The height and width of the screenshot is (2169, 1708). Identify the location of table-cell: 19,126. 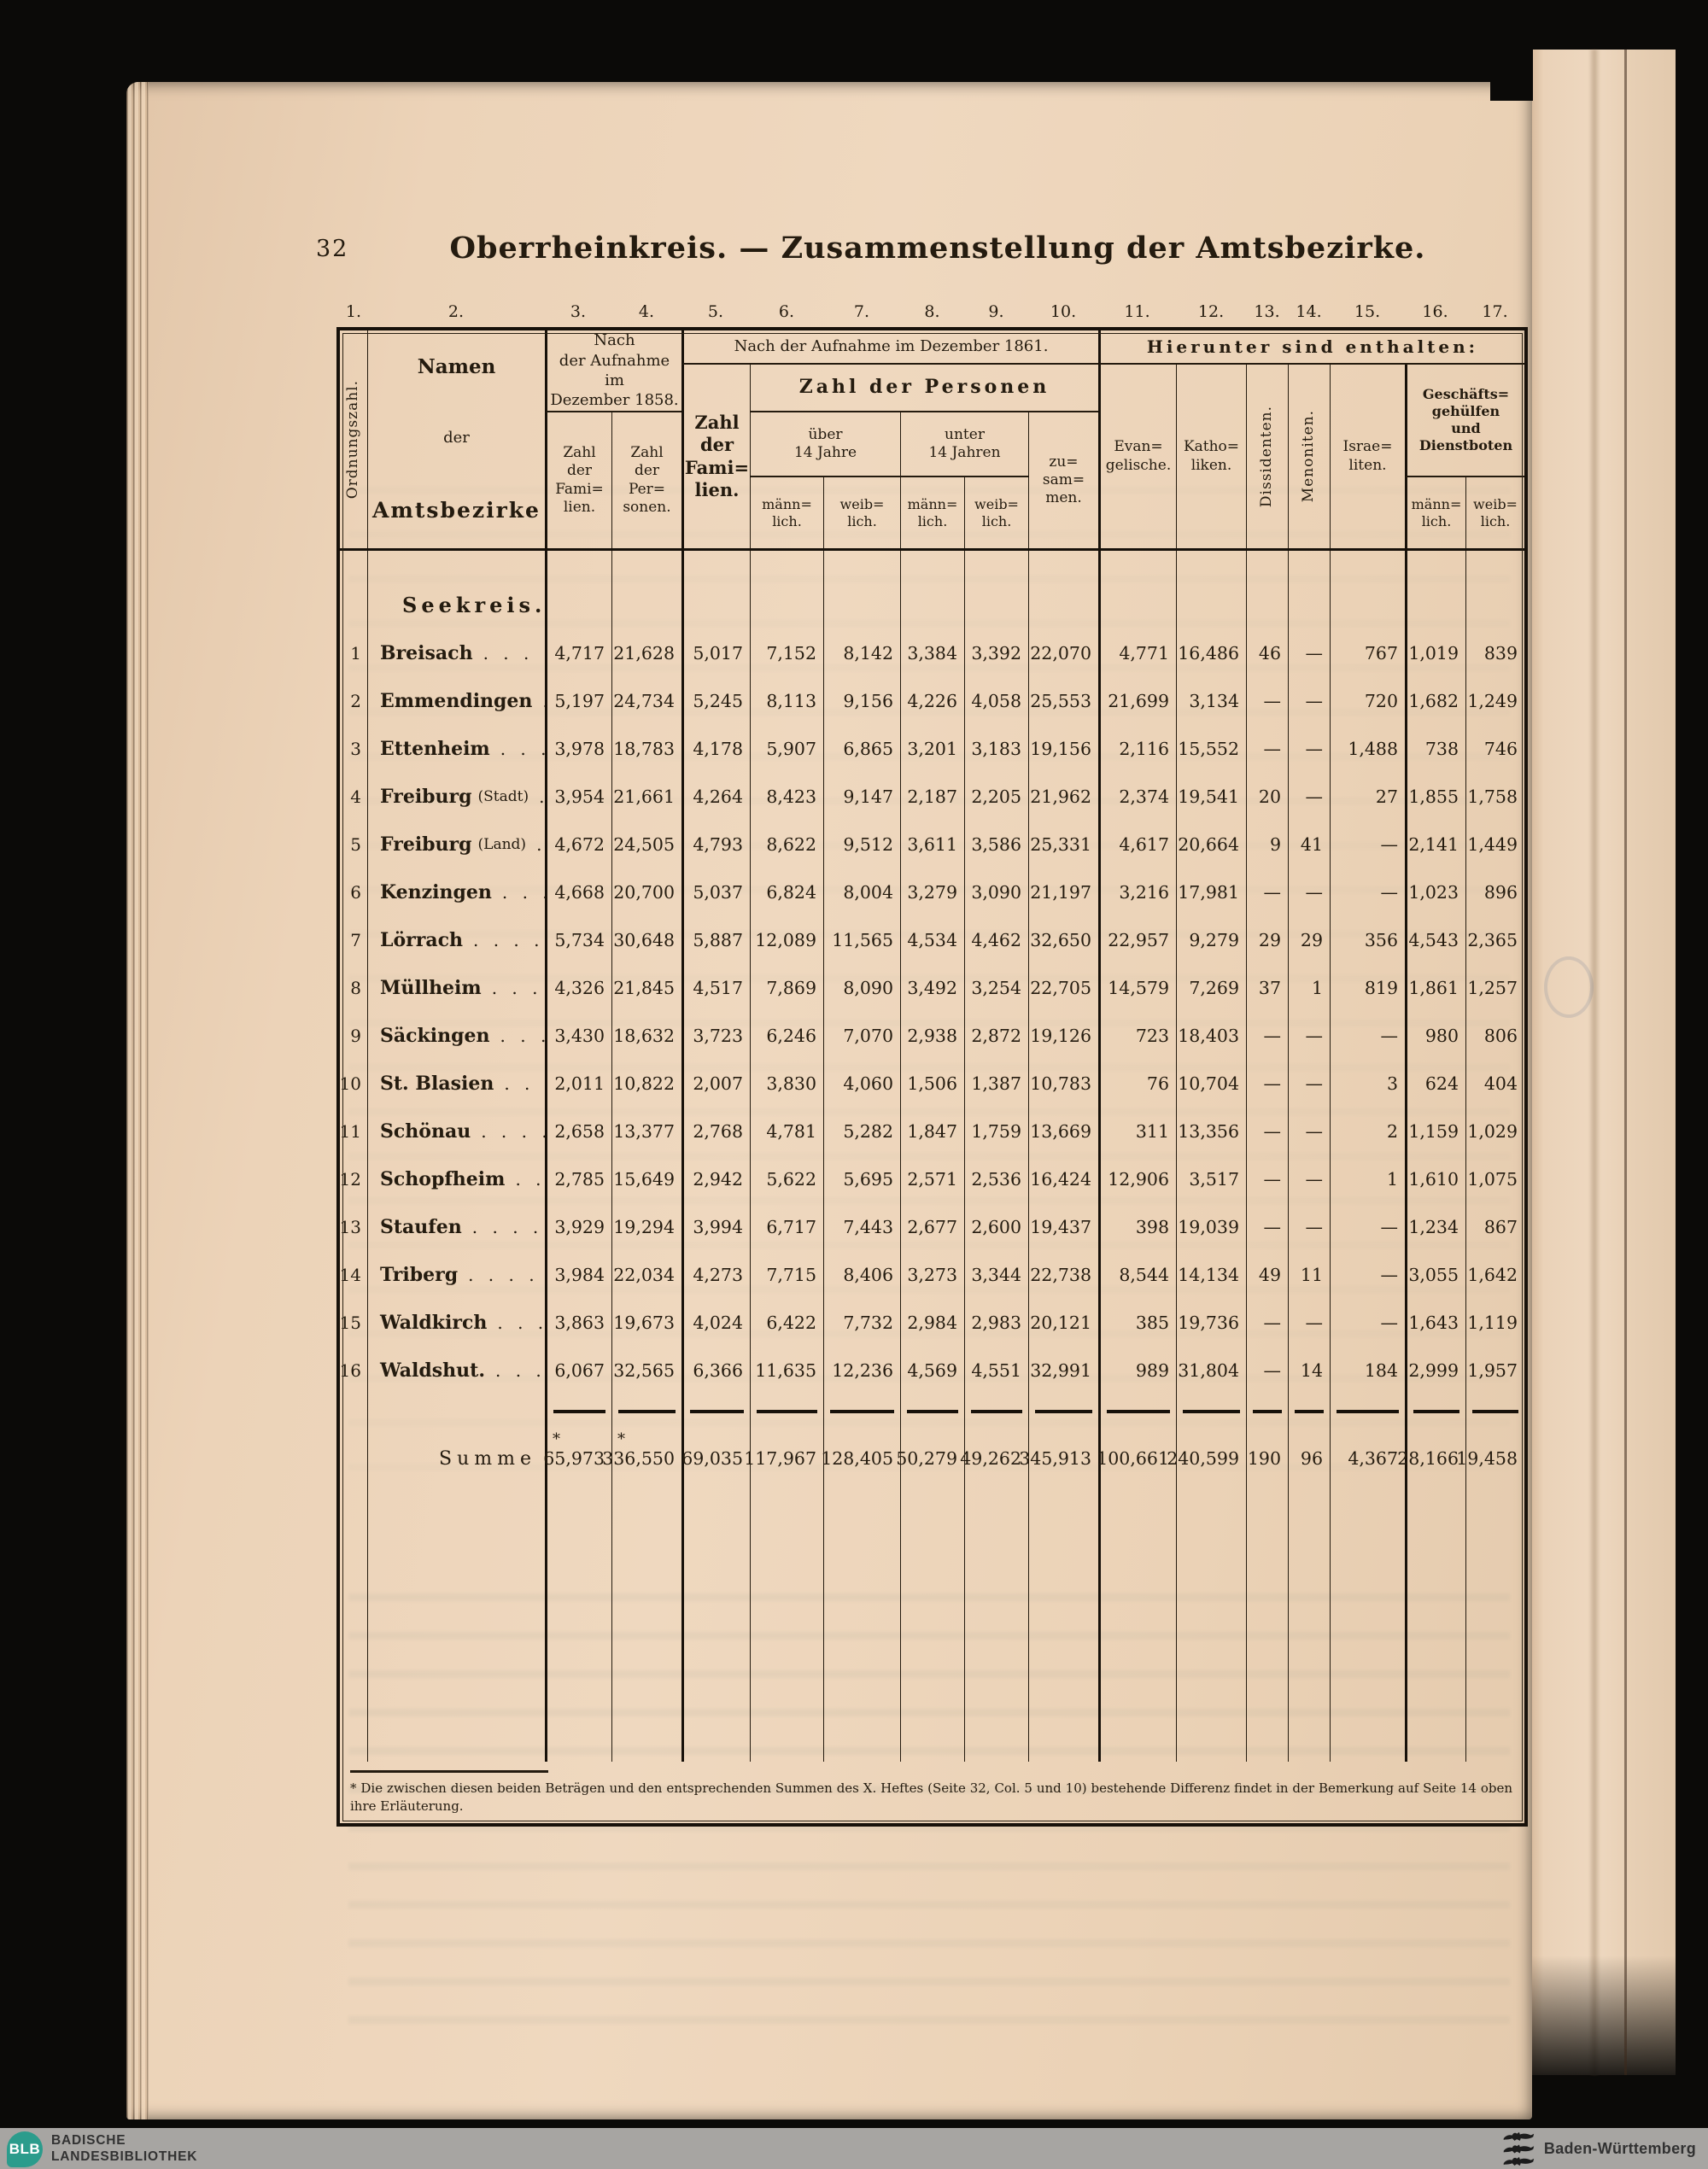
(1063, 1036).